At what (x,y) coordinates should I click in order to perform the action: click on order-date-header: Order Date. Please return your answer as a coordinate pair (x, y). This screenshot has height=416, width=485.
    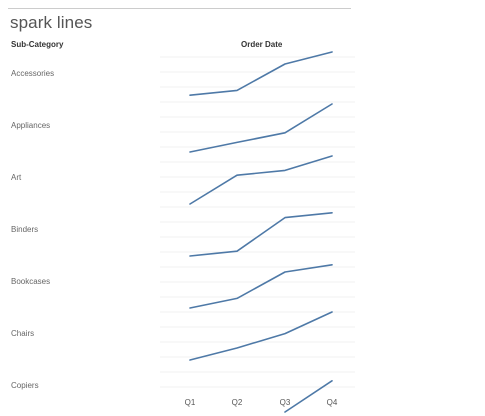
    Looking at the image, I should click on (262, 44).